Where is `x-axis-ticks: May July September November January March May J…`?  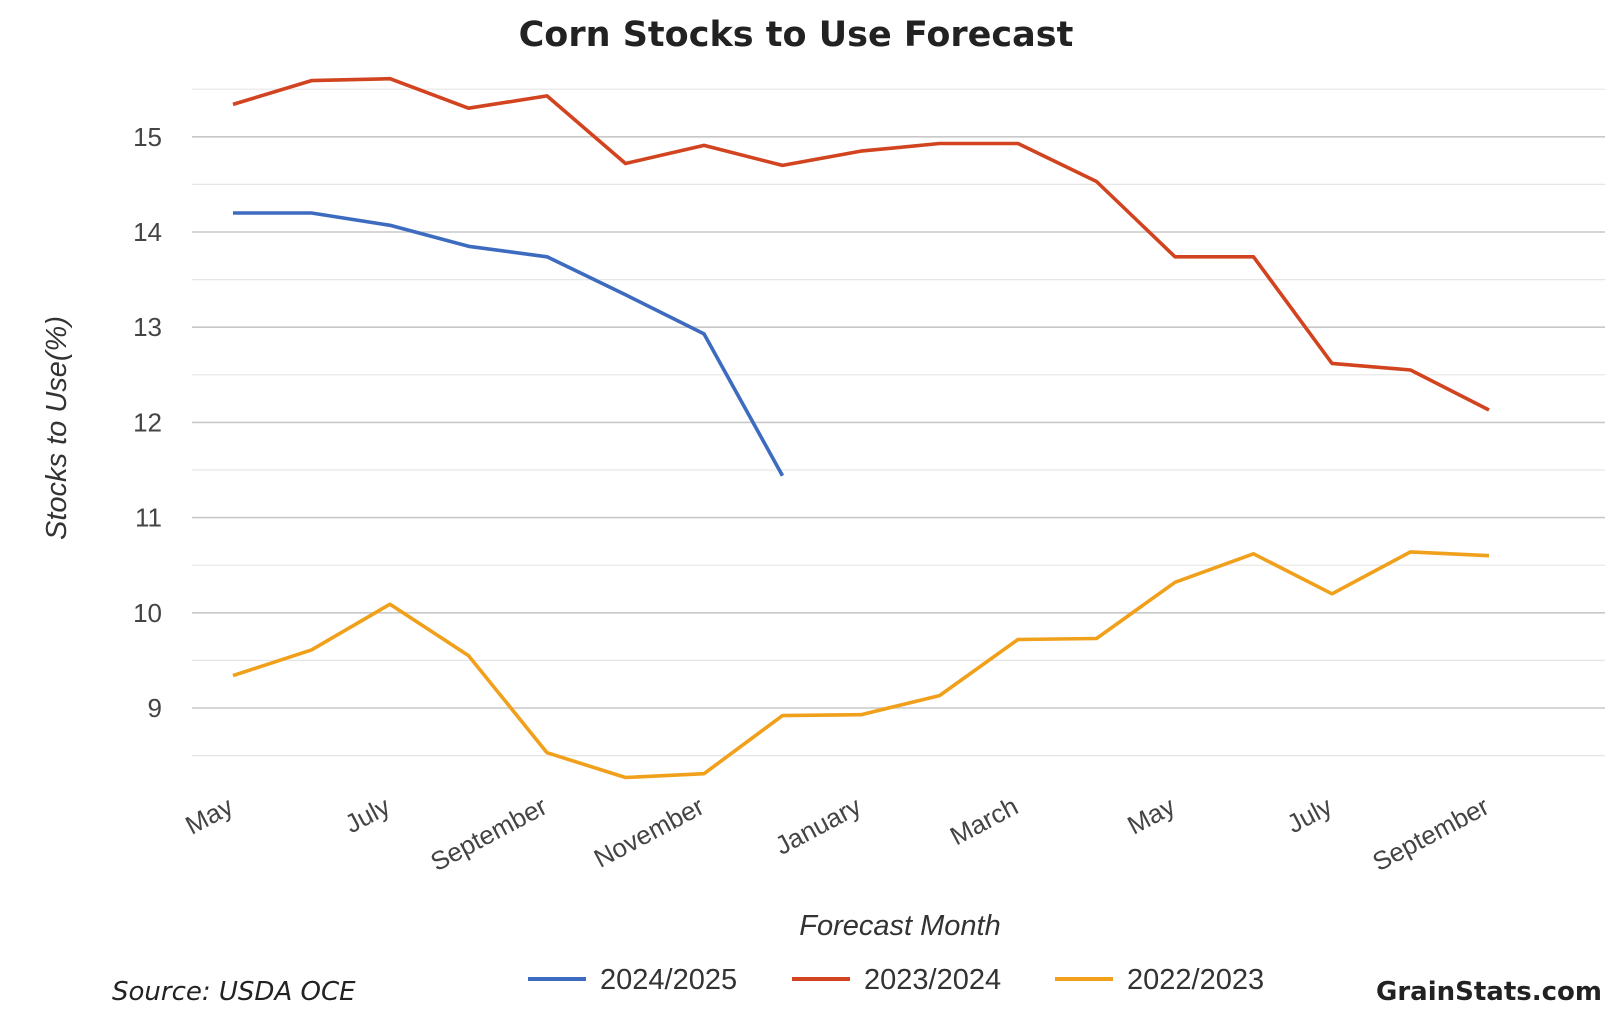 x-axis-ticks: May July September November January March May J… is located at coordinates (837, 834).